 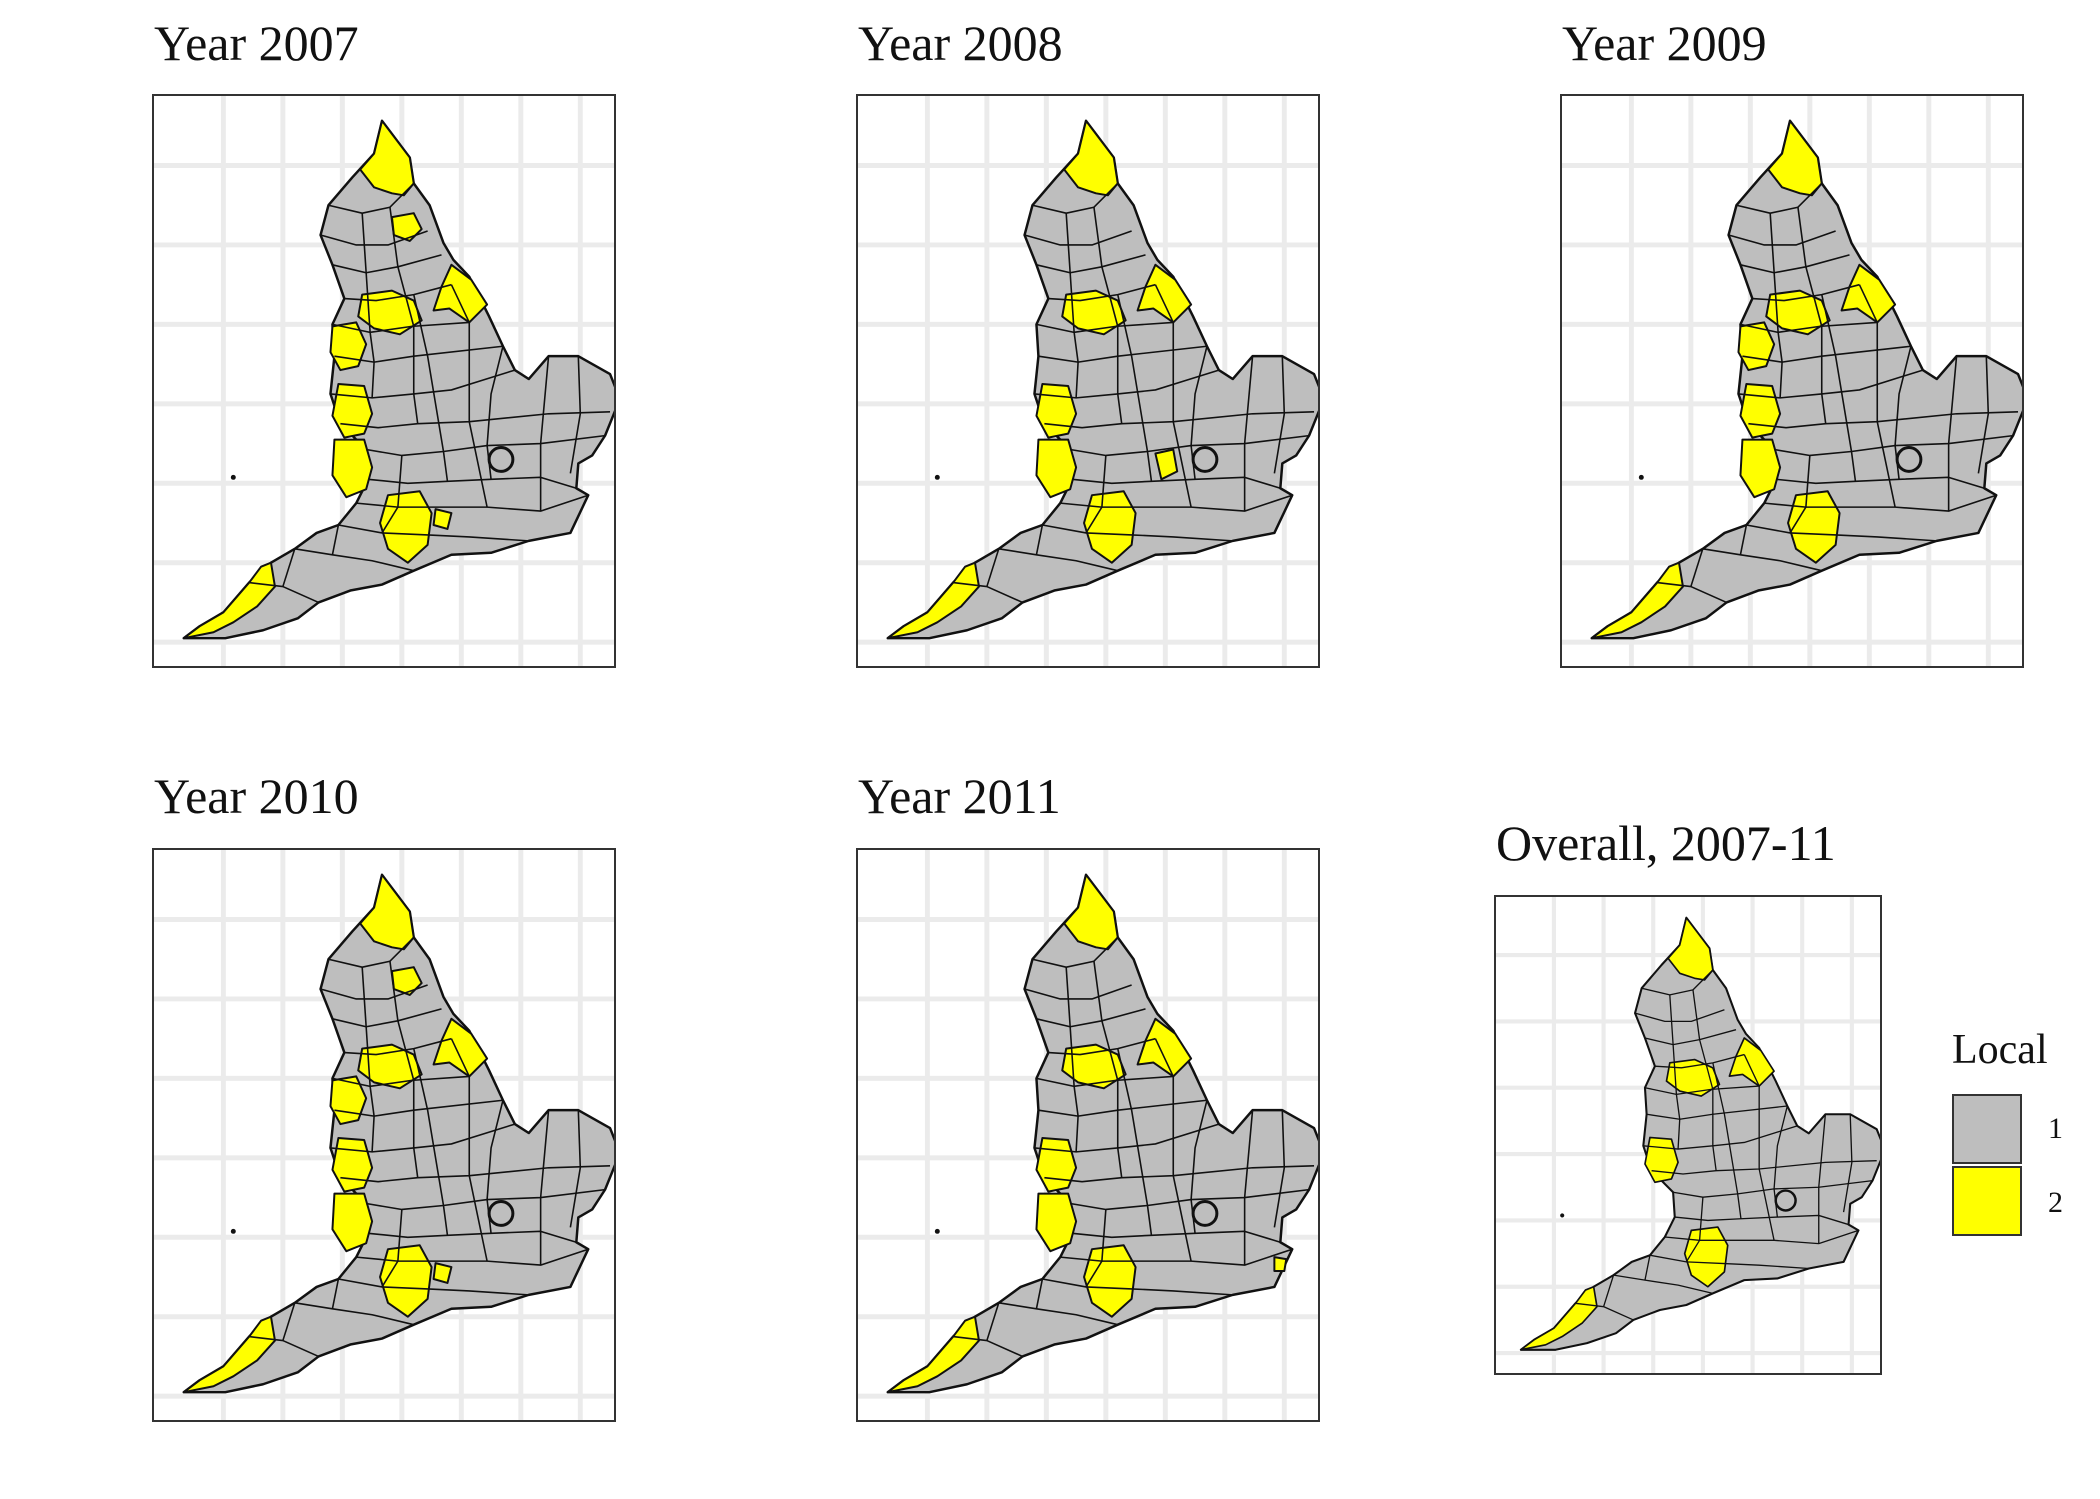 I want to click on map-title-overall: Overall, 2007-11, so click(x=1666, y=843).